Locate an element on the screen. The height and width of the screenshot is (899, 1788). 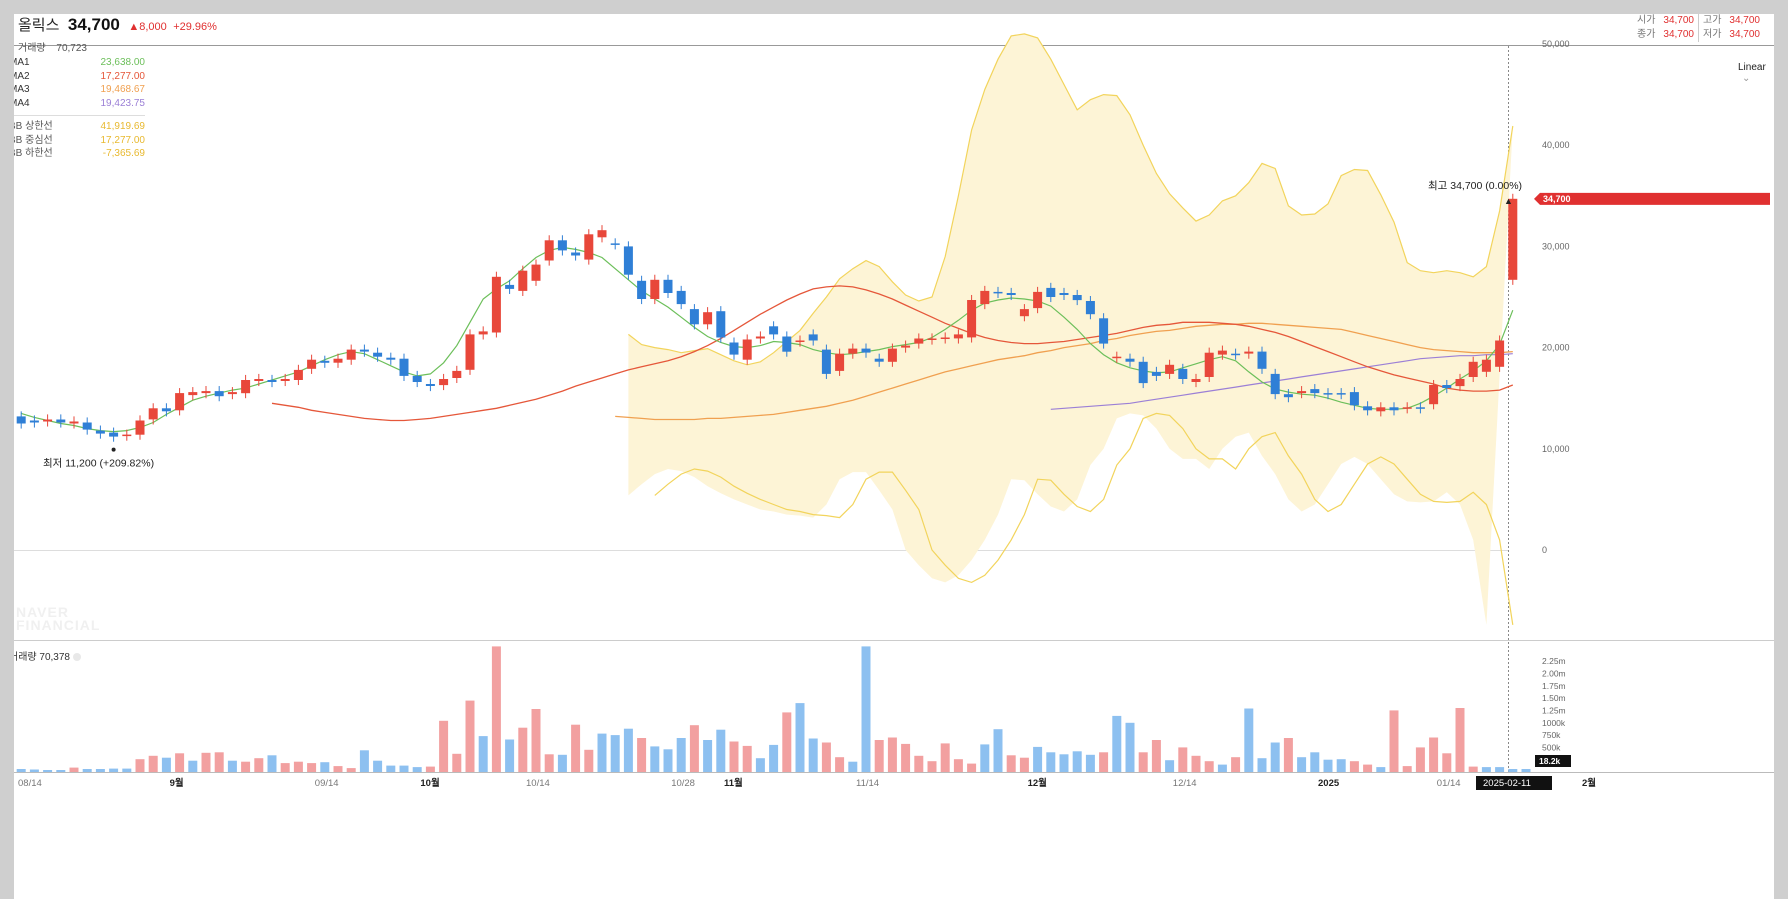
legend-bb-upper: BB 상한선 41,919.69 is located at coordinates (79, 127).